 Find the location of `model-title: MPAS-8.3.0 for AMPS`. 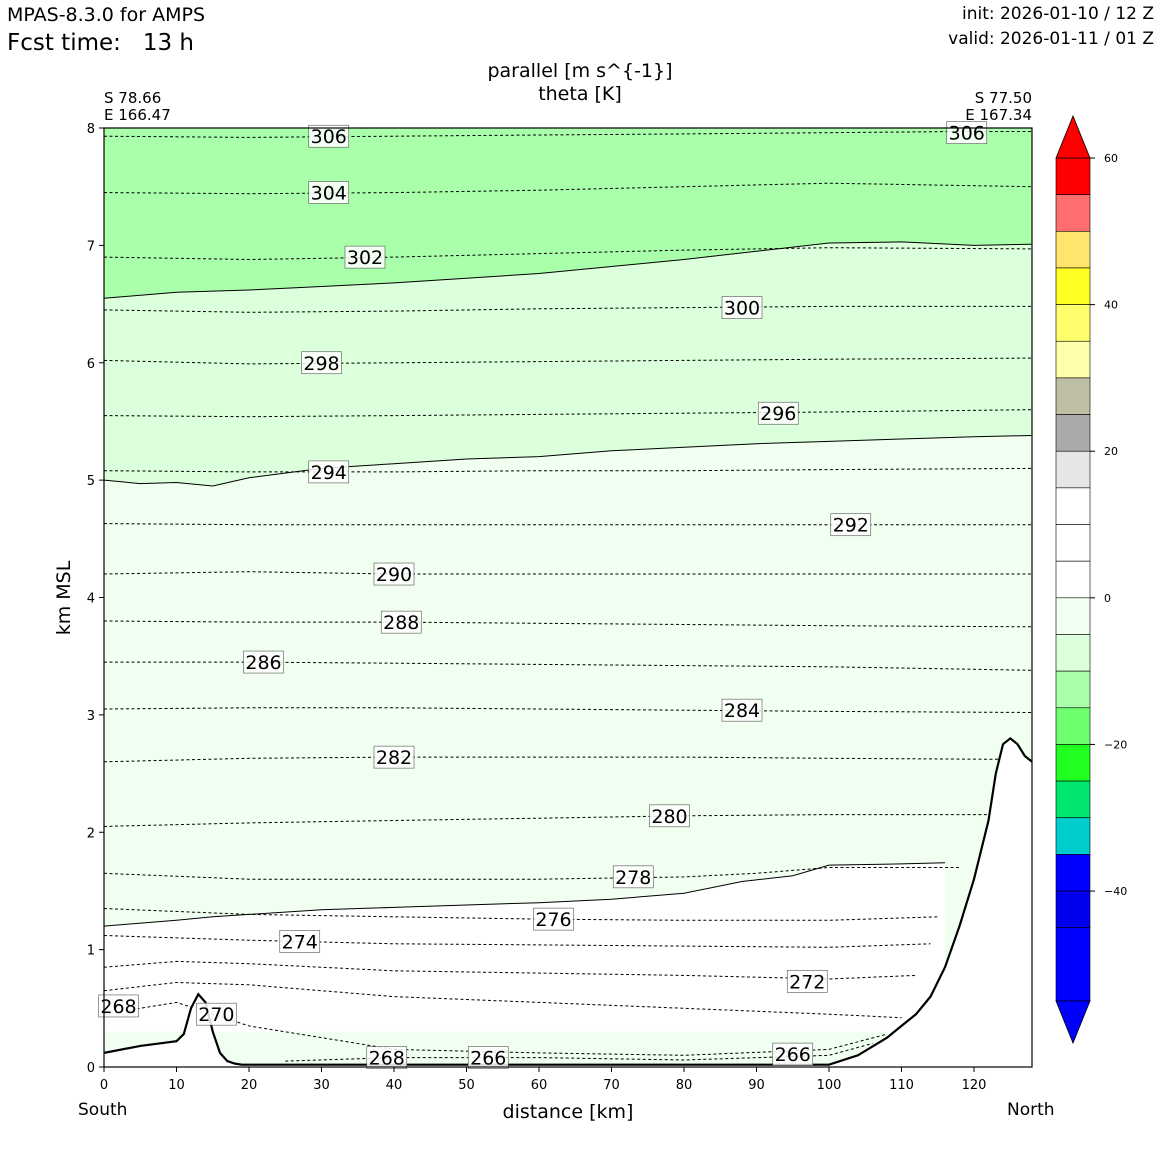

model-title: MPAS-8.3.0 for AMPS is located at coordinates (106, 15).